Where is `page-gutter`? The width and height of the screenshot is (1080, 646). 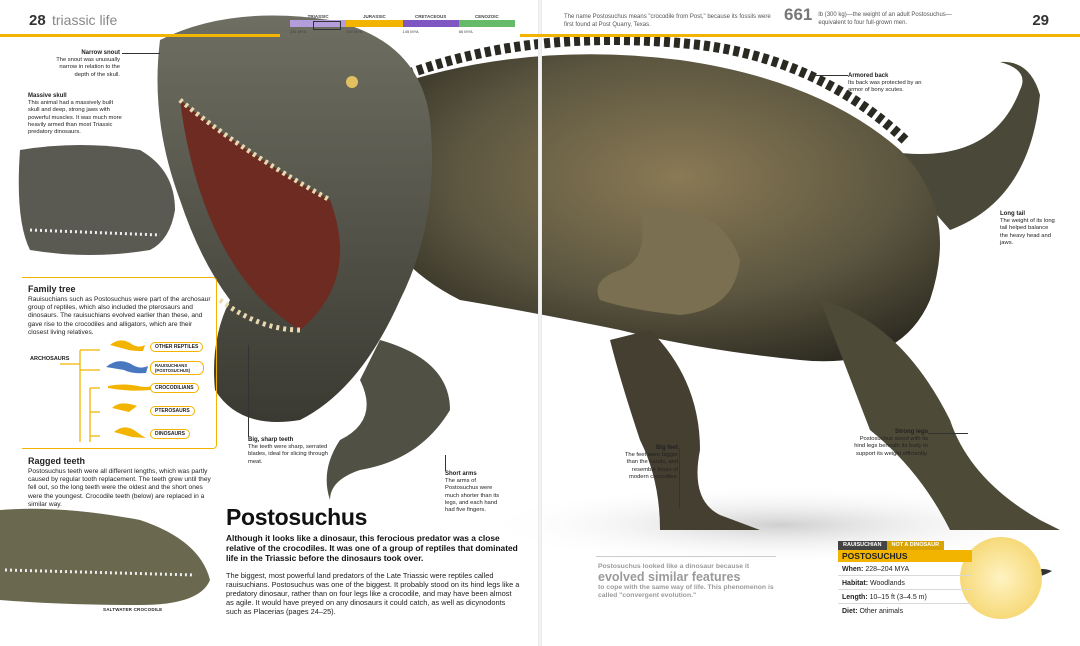
page-gutter is located at coordinates (540, 323).